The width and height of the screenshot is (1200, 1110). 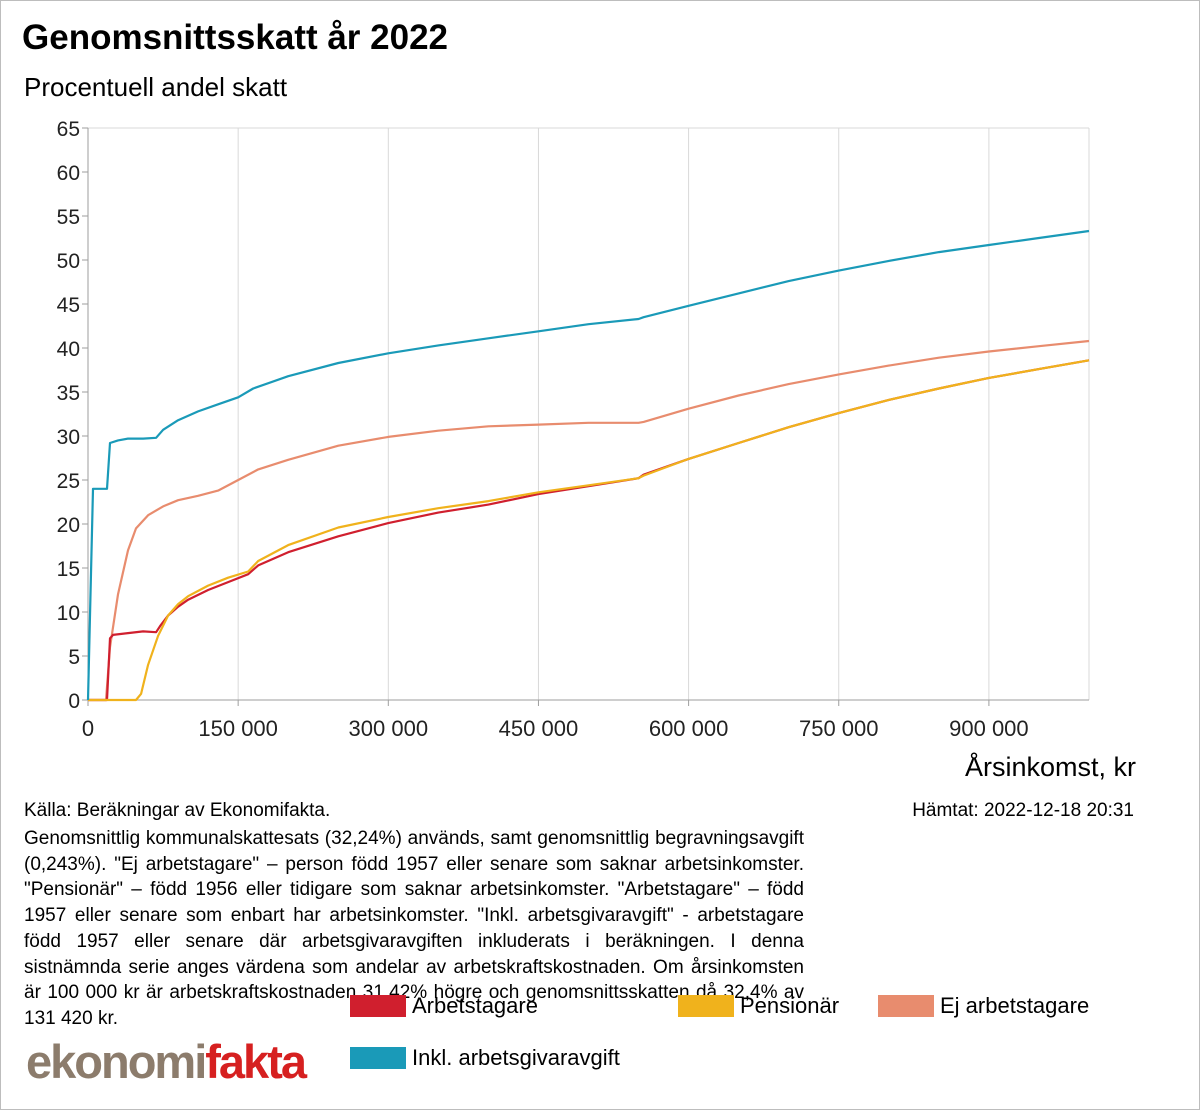 I want to click on fetched-timestamp: Hämtat: 2022-12-18 20:31, so click(x=1023, y=810).